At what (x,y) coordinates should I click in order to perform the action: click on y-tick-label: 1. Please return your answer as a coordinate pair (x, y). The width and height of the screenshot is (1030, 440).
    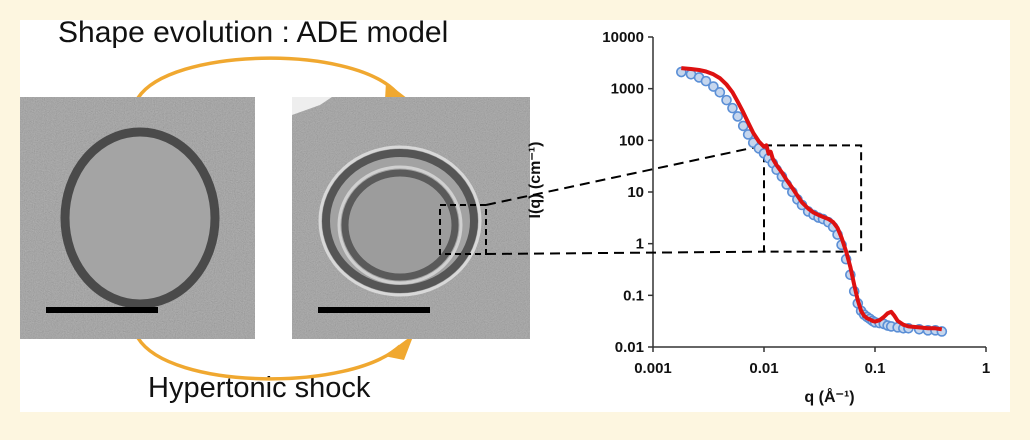
    Looking at the image, I should click on (640, 244).